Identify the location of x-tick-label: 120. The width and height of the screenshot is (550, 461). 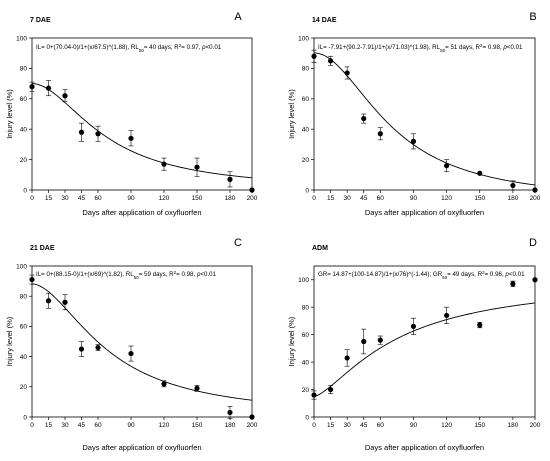
(164, 425).